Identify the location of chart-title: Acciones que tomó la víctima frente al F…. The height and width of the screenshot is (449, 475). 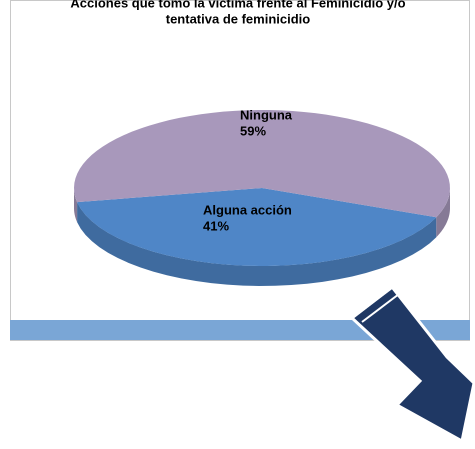
(237, 5).